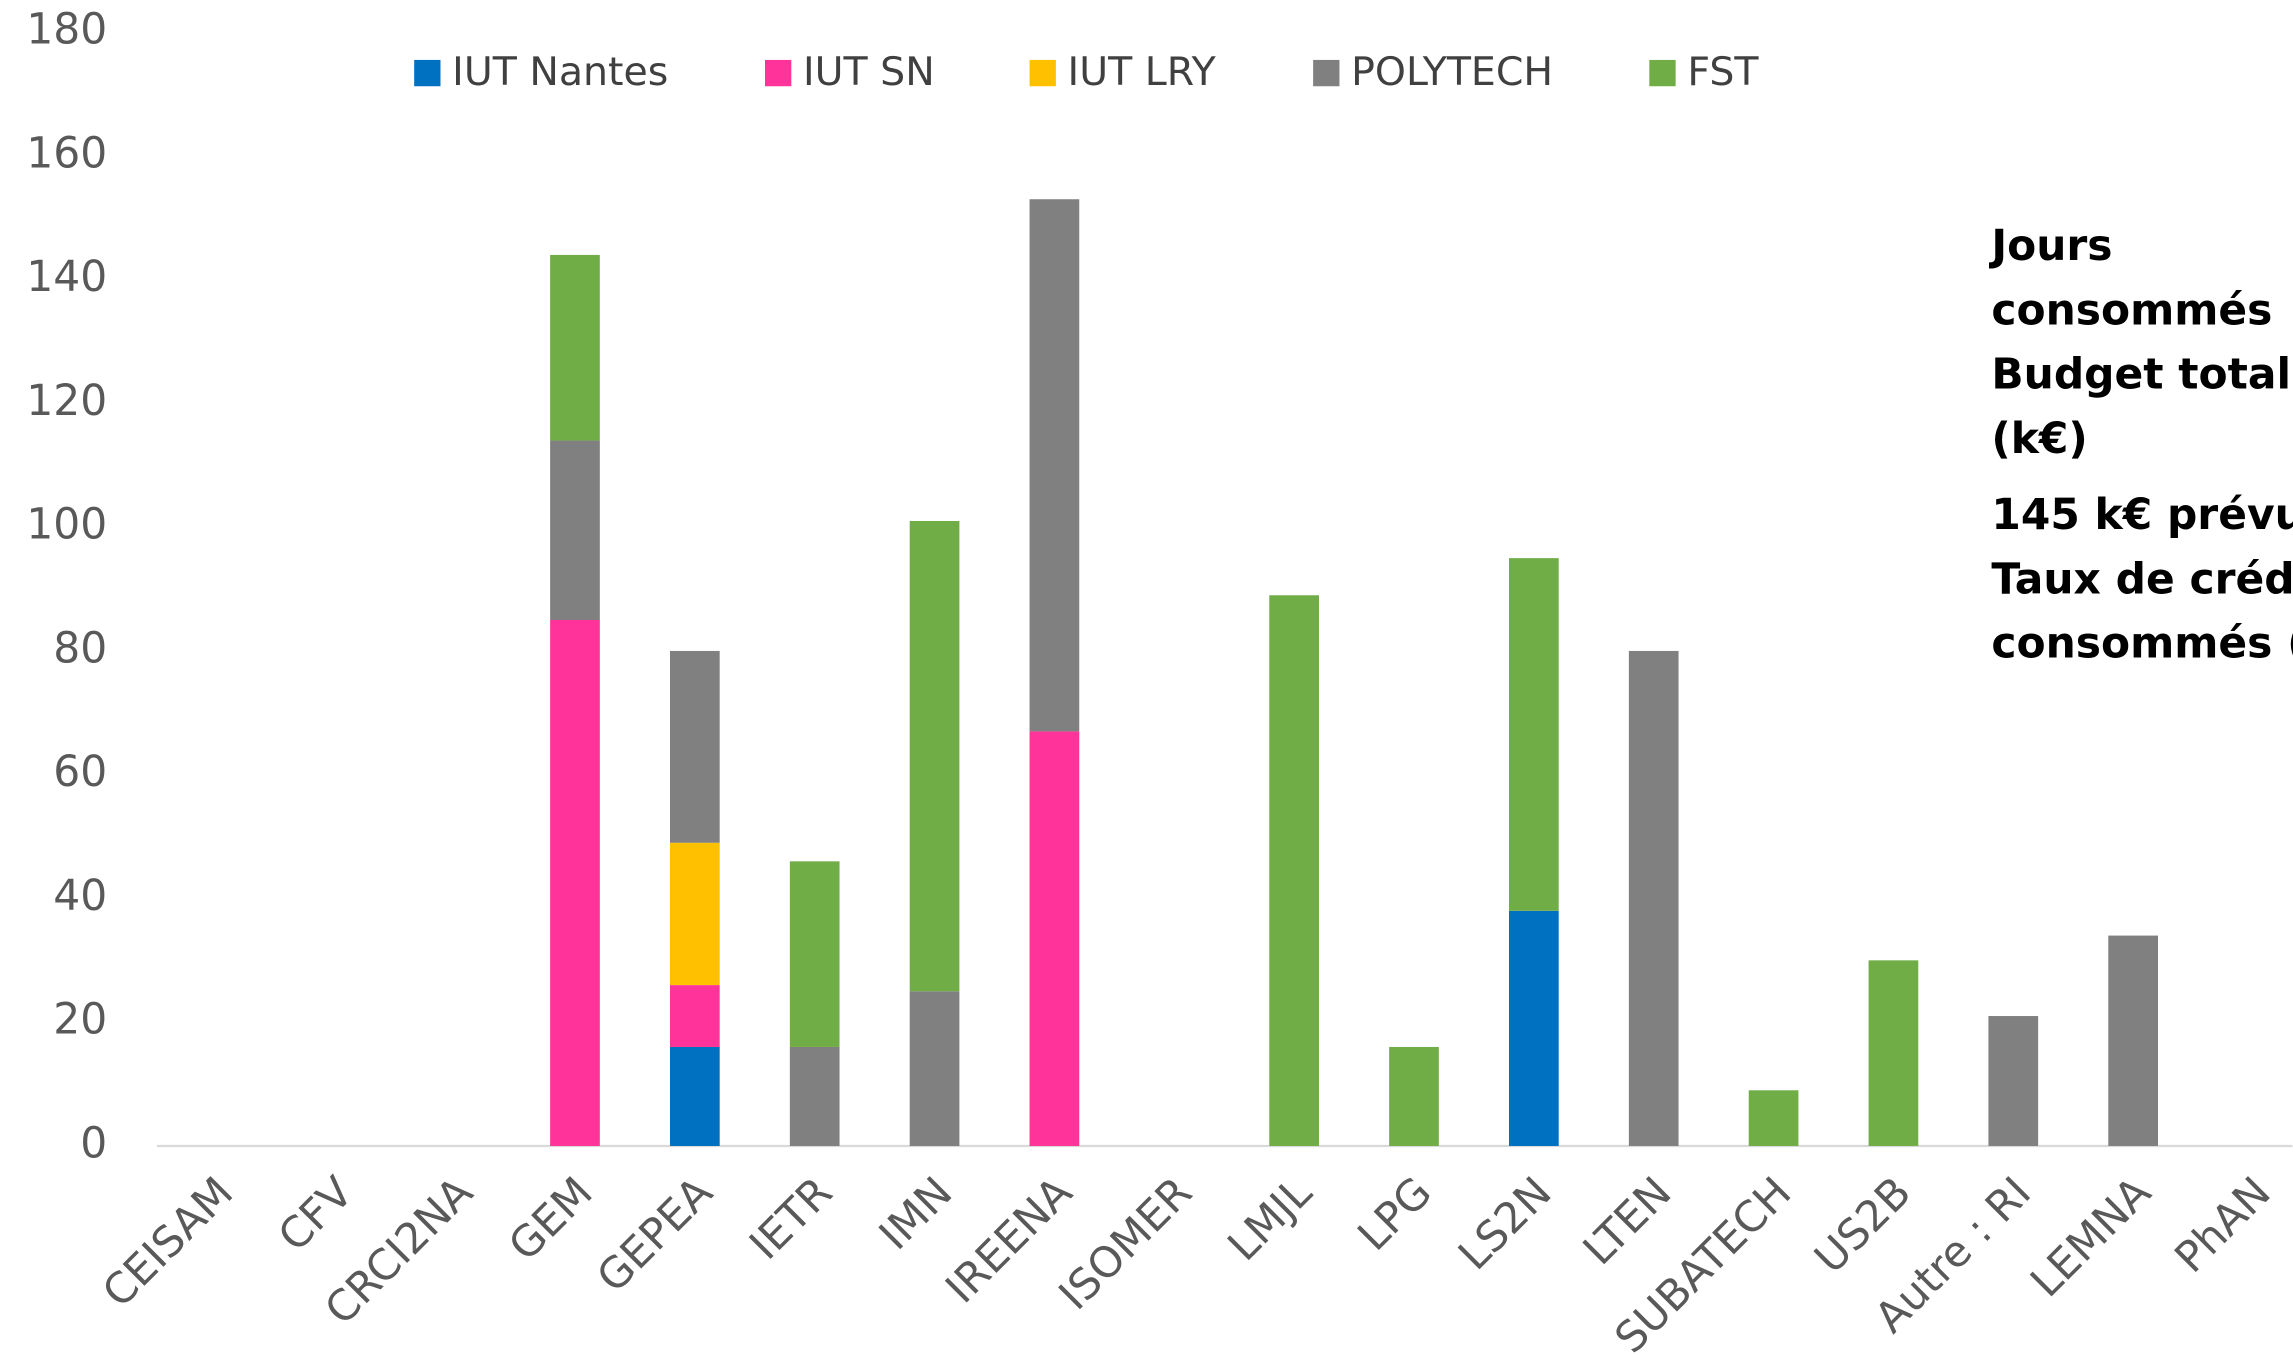 Image resolution: width=2293 pixels, height=1355 pixels. I want to click on legend-label: POLYTECH, so click(1452, 72).